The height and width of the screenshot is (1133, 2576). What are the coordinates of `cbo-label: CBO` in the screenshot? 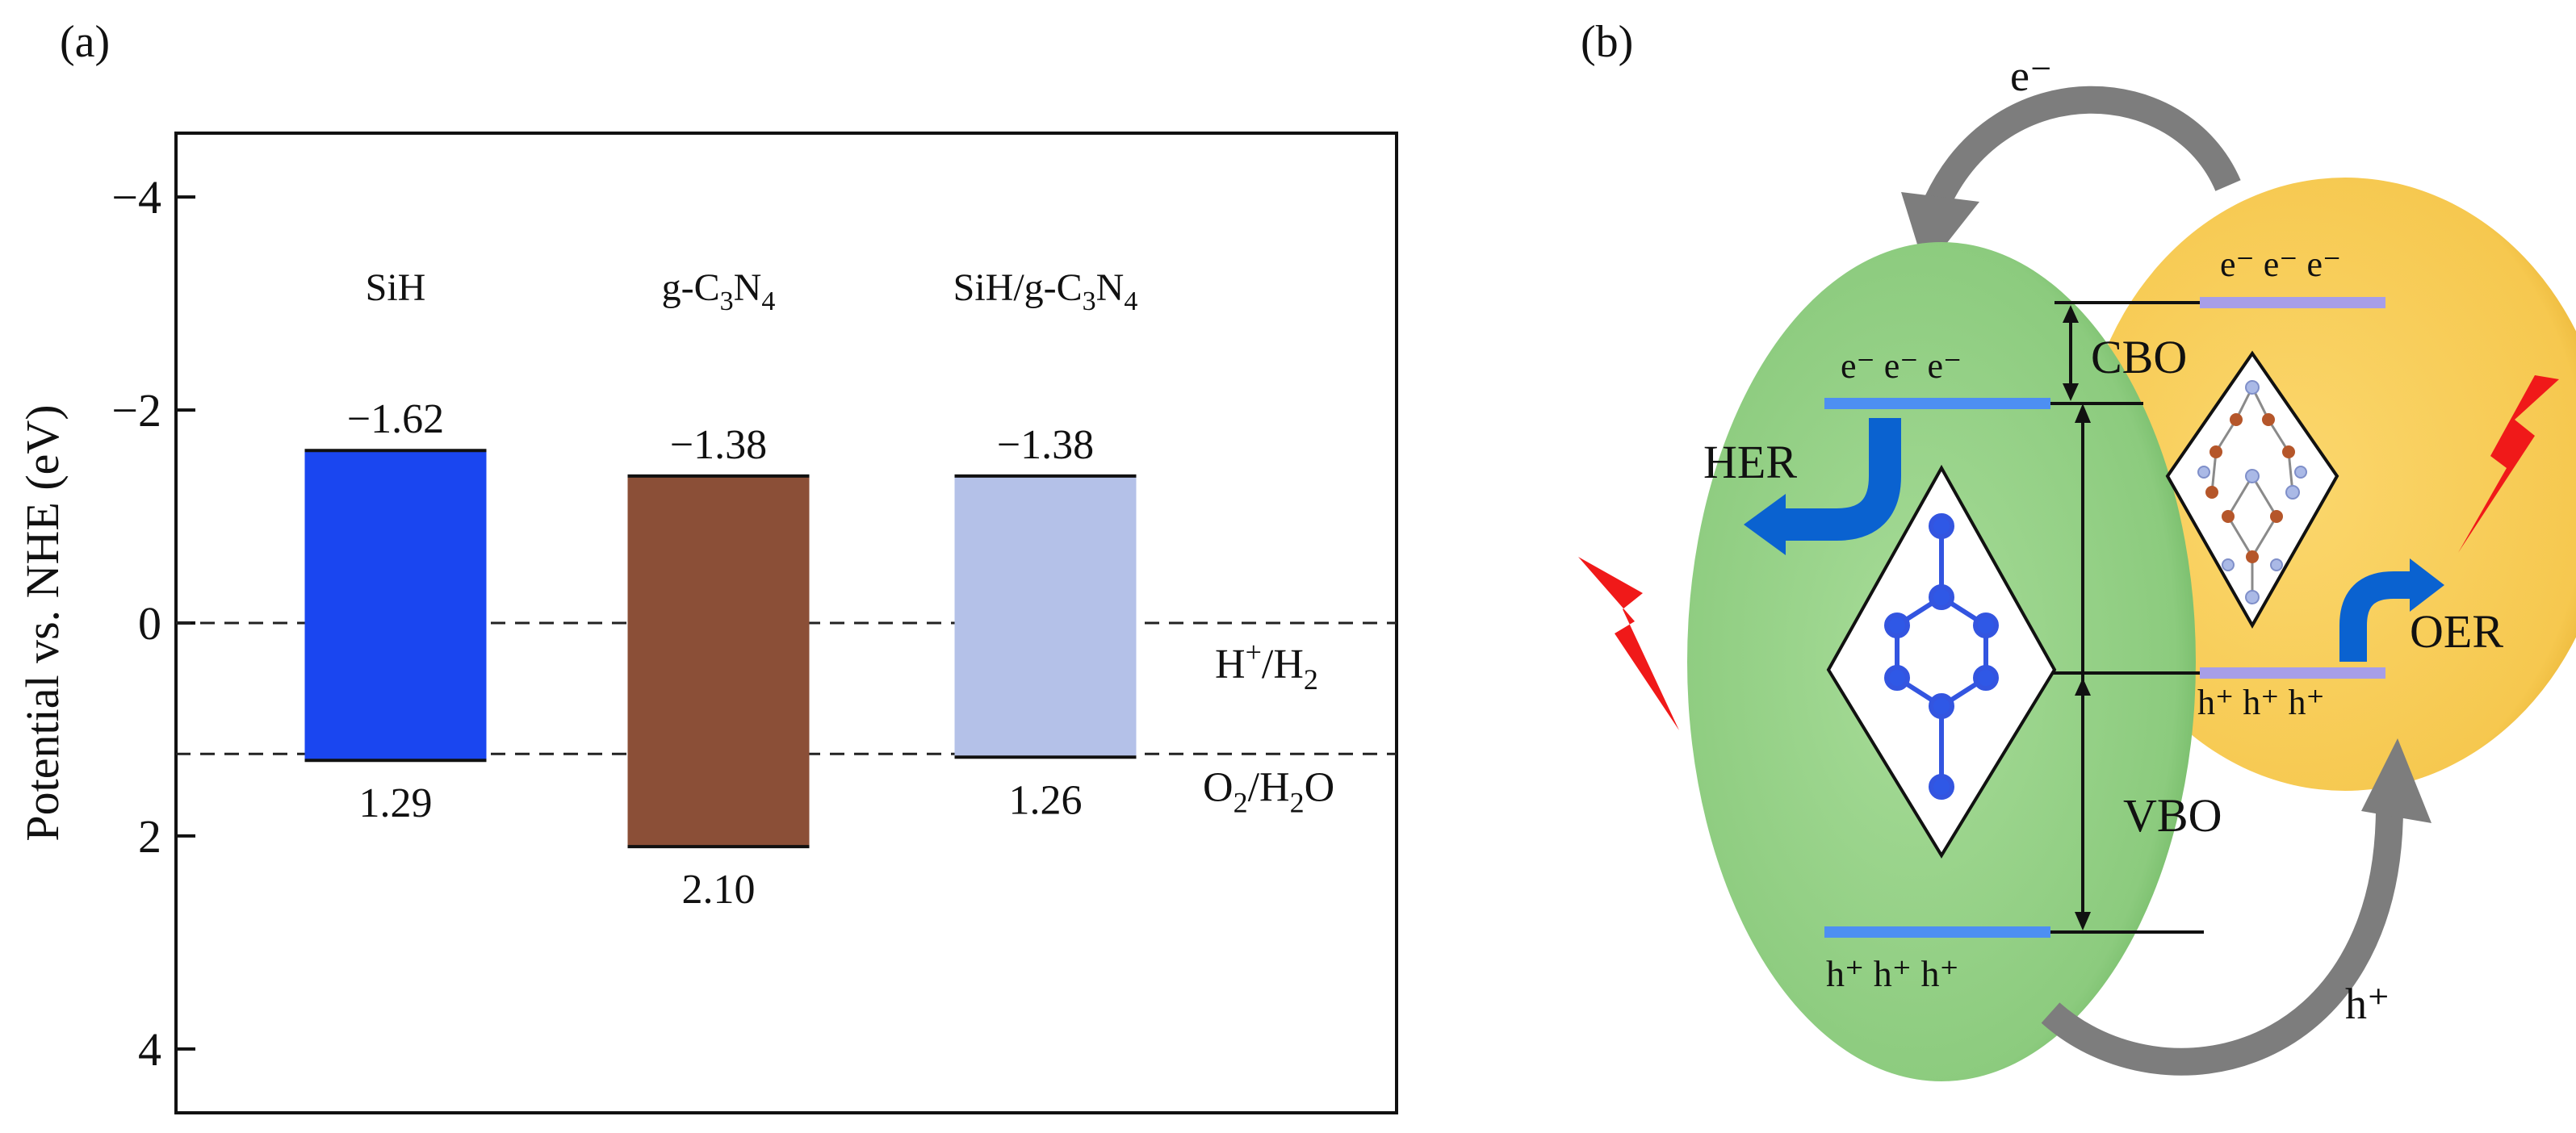 It's located at (2139, 357).